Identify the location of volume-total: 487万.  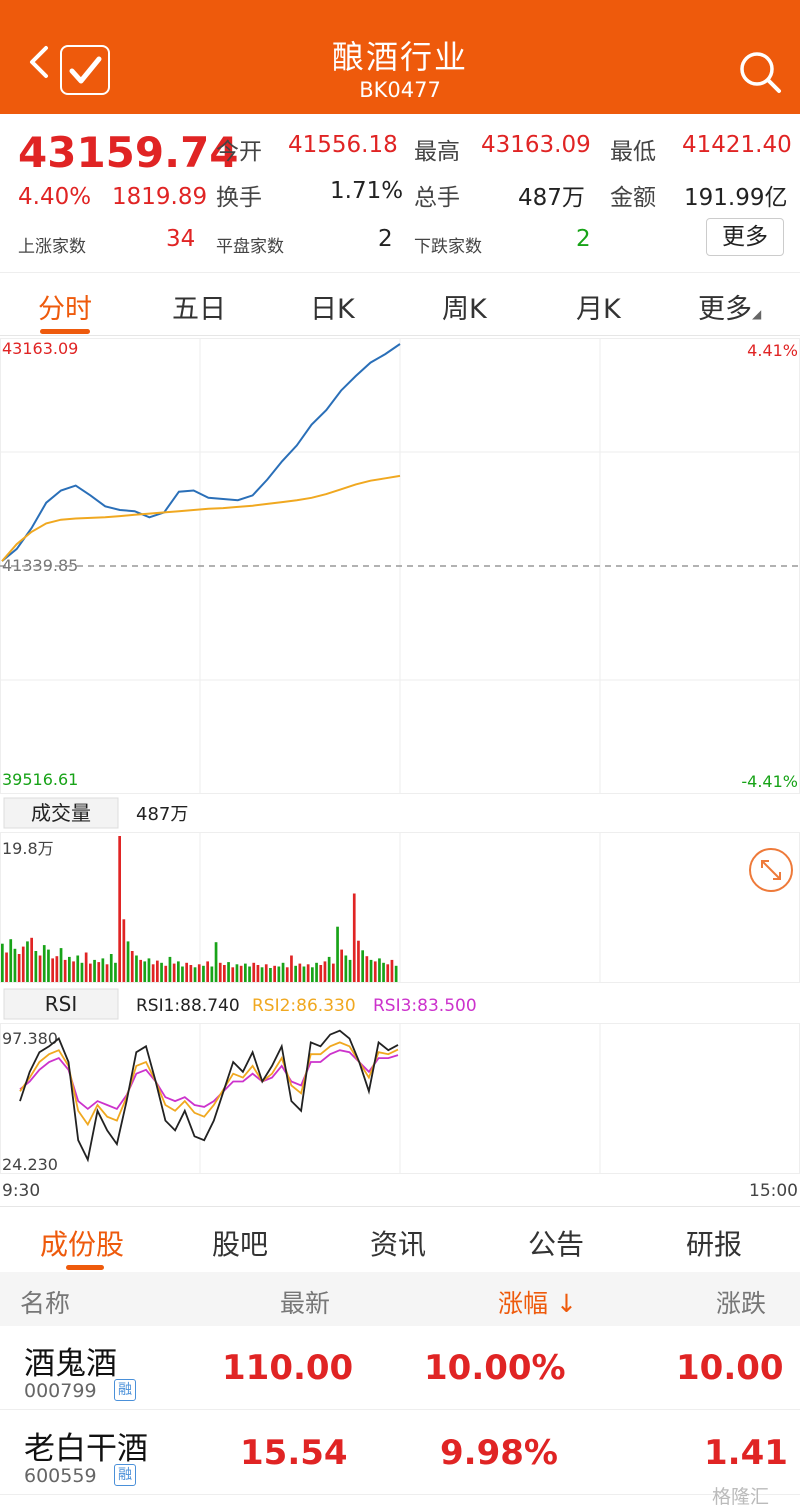
(162, 814).